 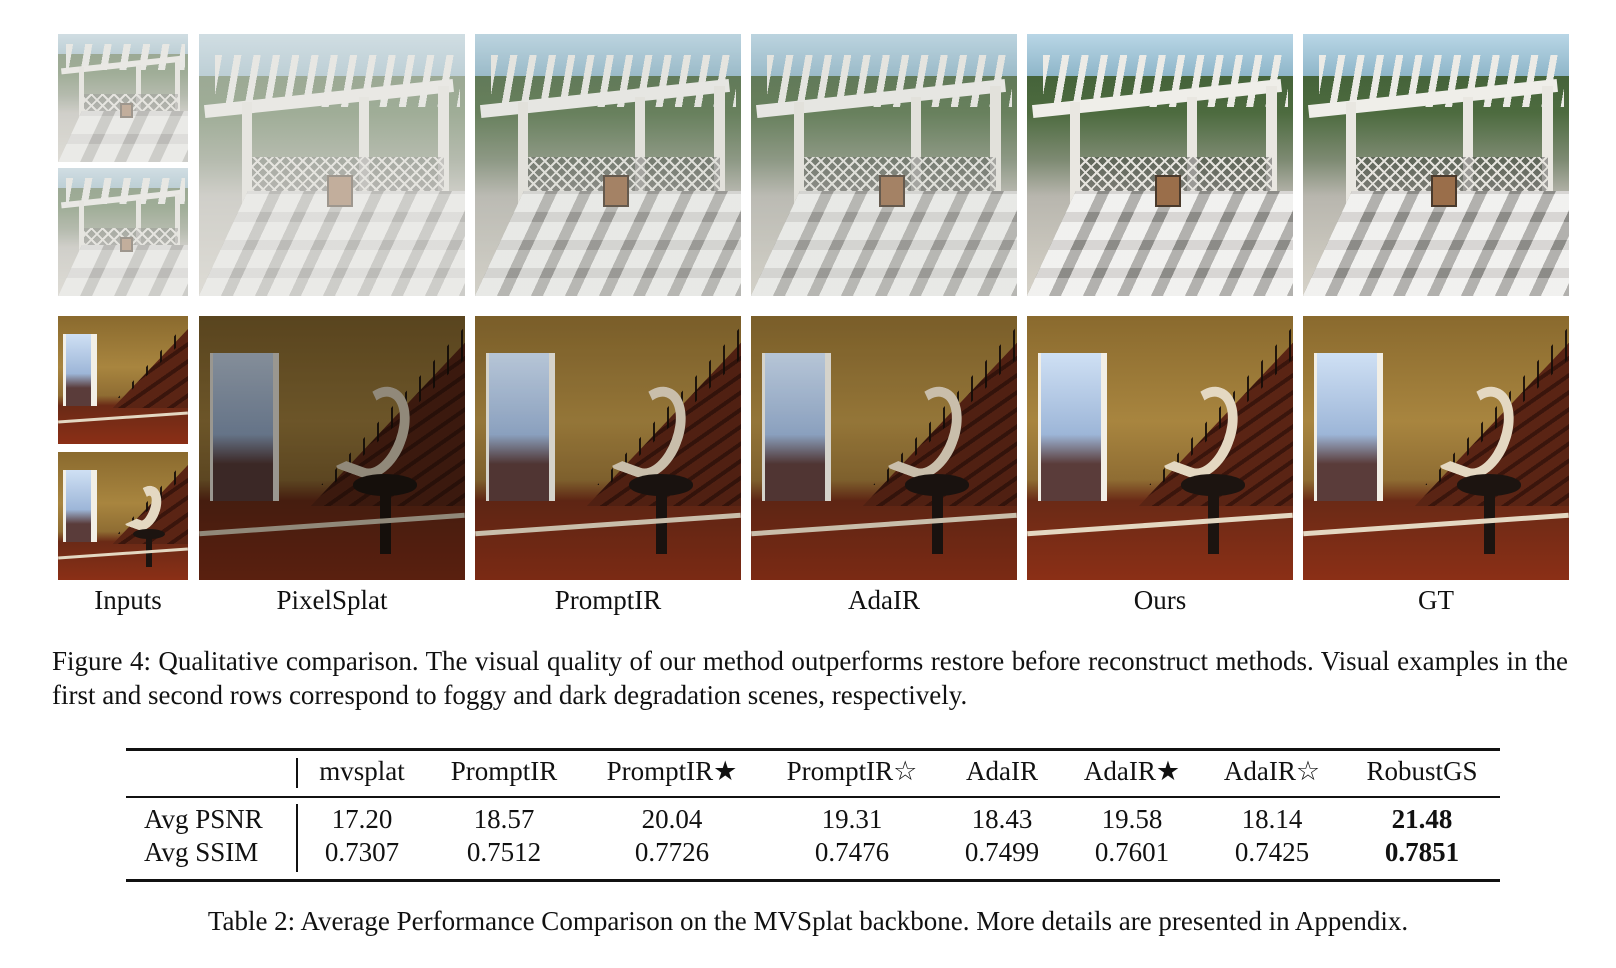 What do you see at coordinates (1422, 819) in the screenshot?
I see `table-cell-best: 21.48` at bounding box center [1422, 819].